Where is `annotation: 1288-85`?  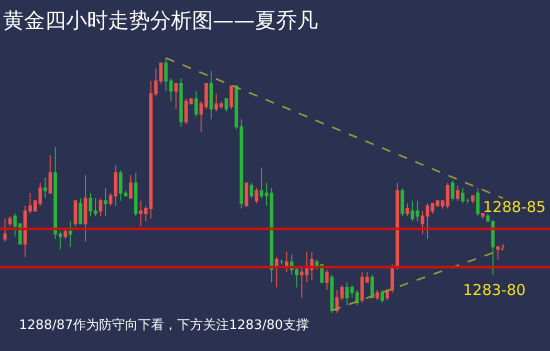
annotation: 1288-85 is located at coordinates (514, 207).